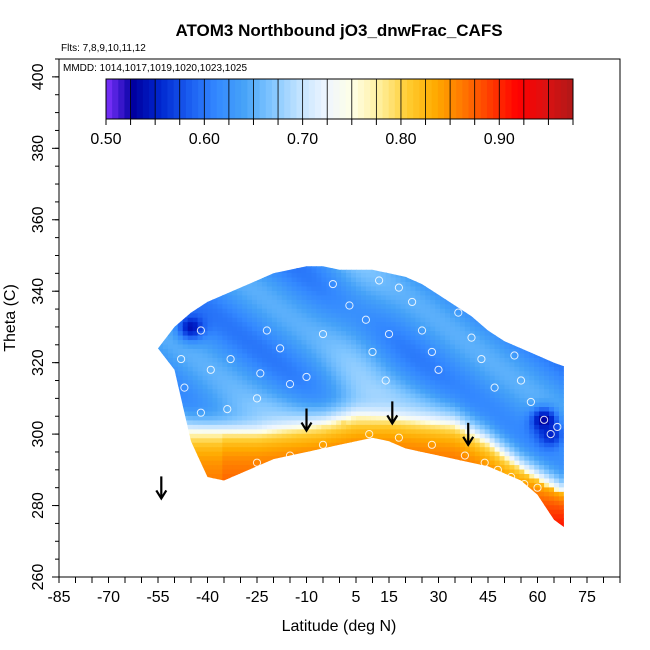 This screenshot has height=650, width=650. What do you see at coordinates (266, 330) in the screenshot?
I see `sample-point` at bounding box center [266, 330].